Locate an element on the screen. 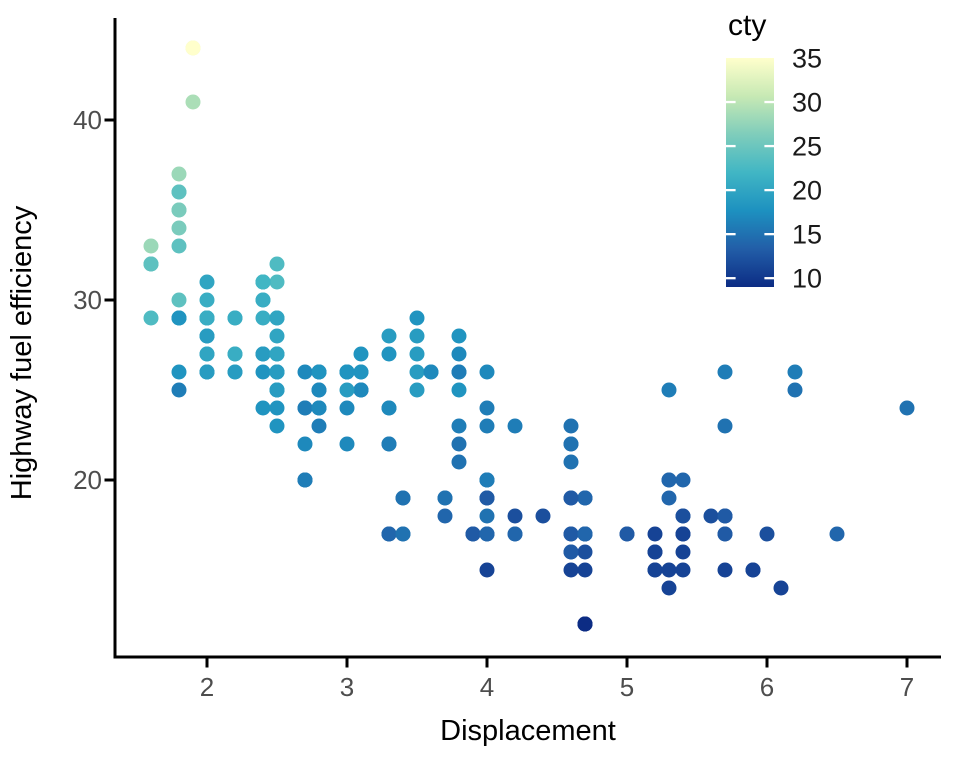  x-tick-label: 7 is located at coordinates (907, 687).